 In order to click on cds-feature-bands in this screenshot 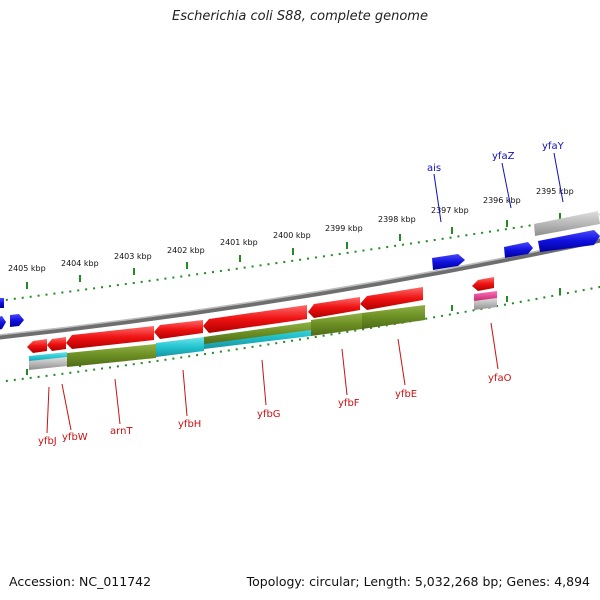, I will do `click(263, 330)`.